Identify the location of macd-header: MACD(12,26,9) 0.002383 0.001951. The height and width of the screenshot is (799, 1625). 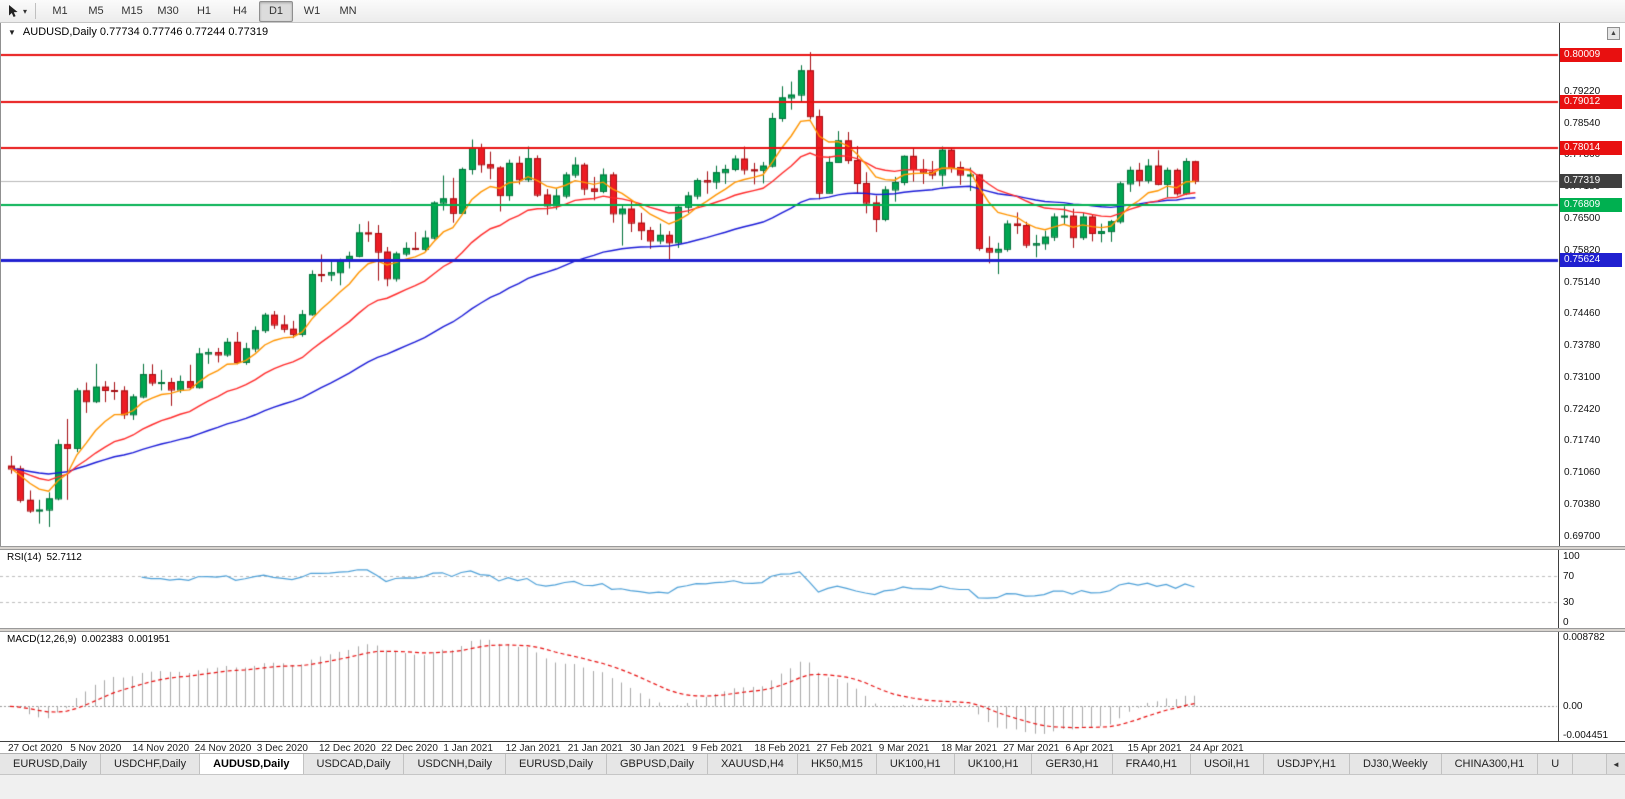
(88, 639).